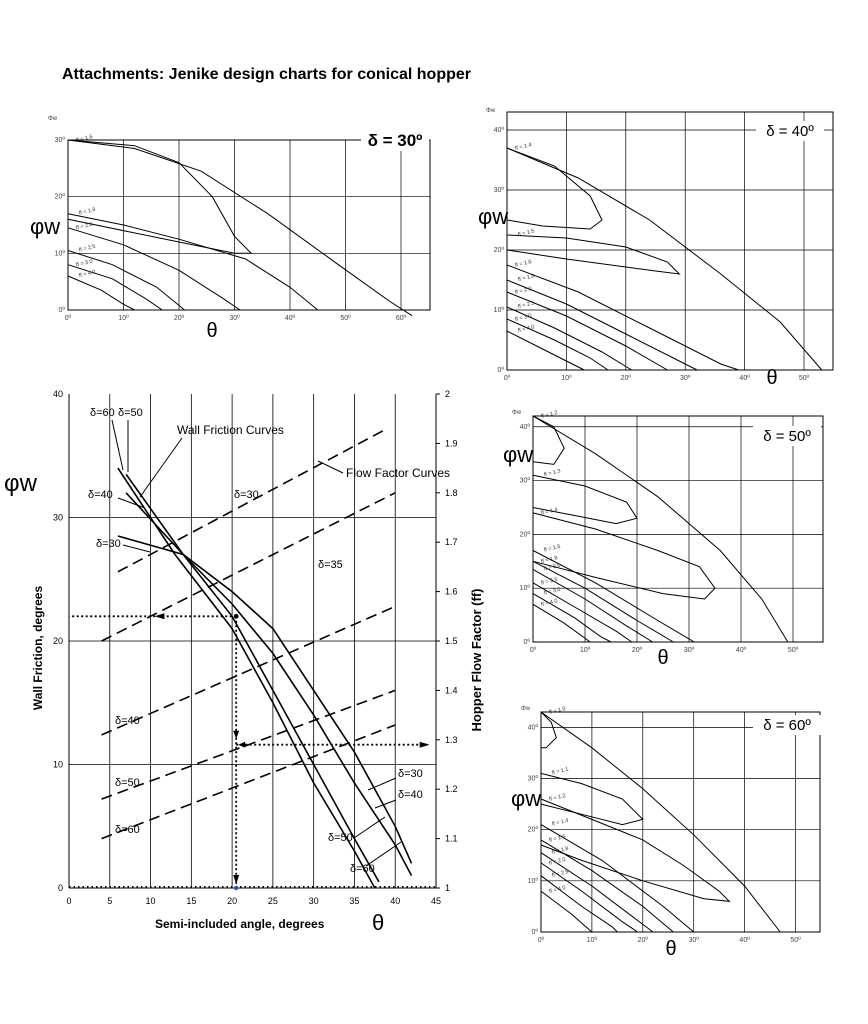  Describe the element at coordinates (533, 881) in the screenshot. I see `y-tick-label: 10º` at that location.